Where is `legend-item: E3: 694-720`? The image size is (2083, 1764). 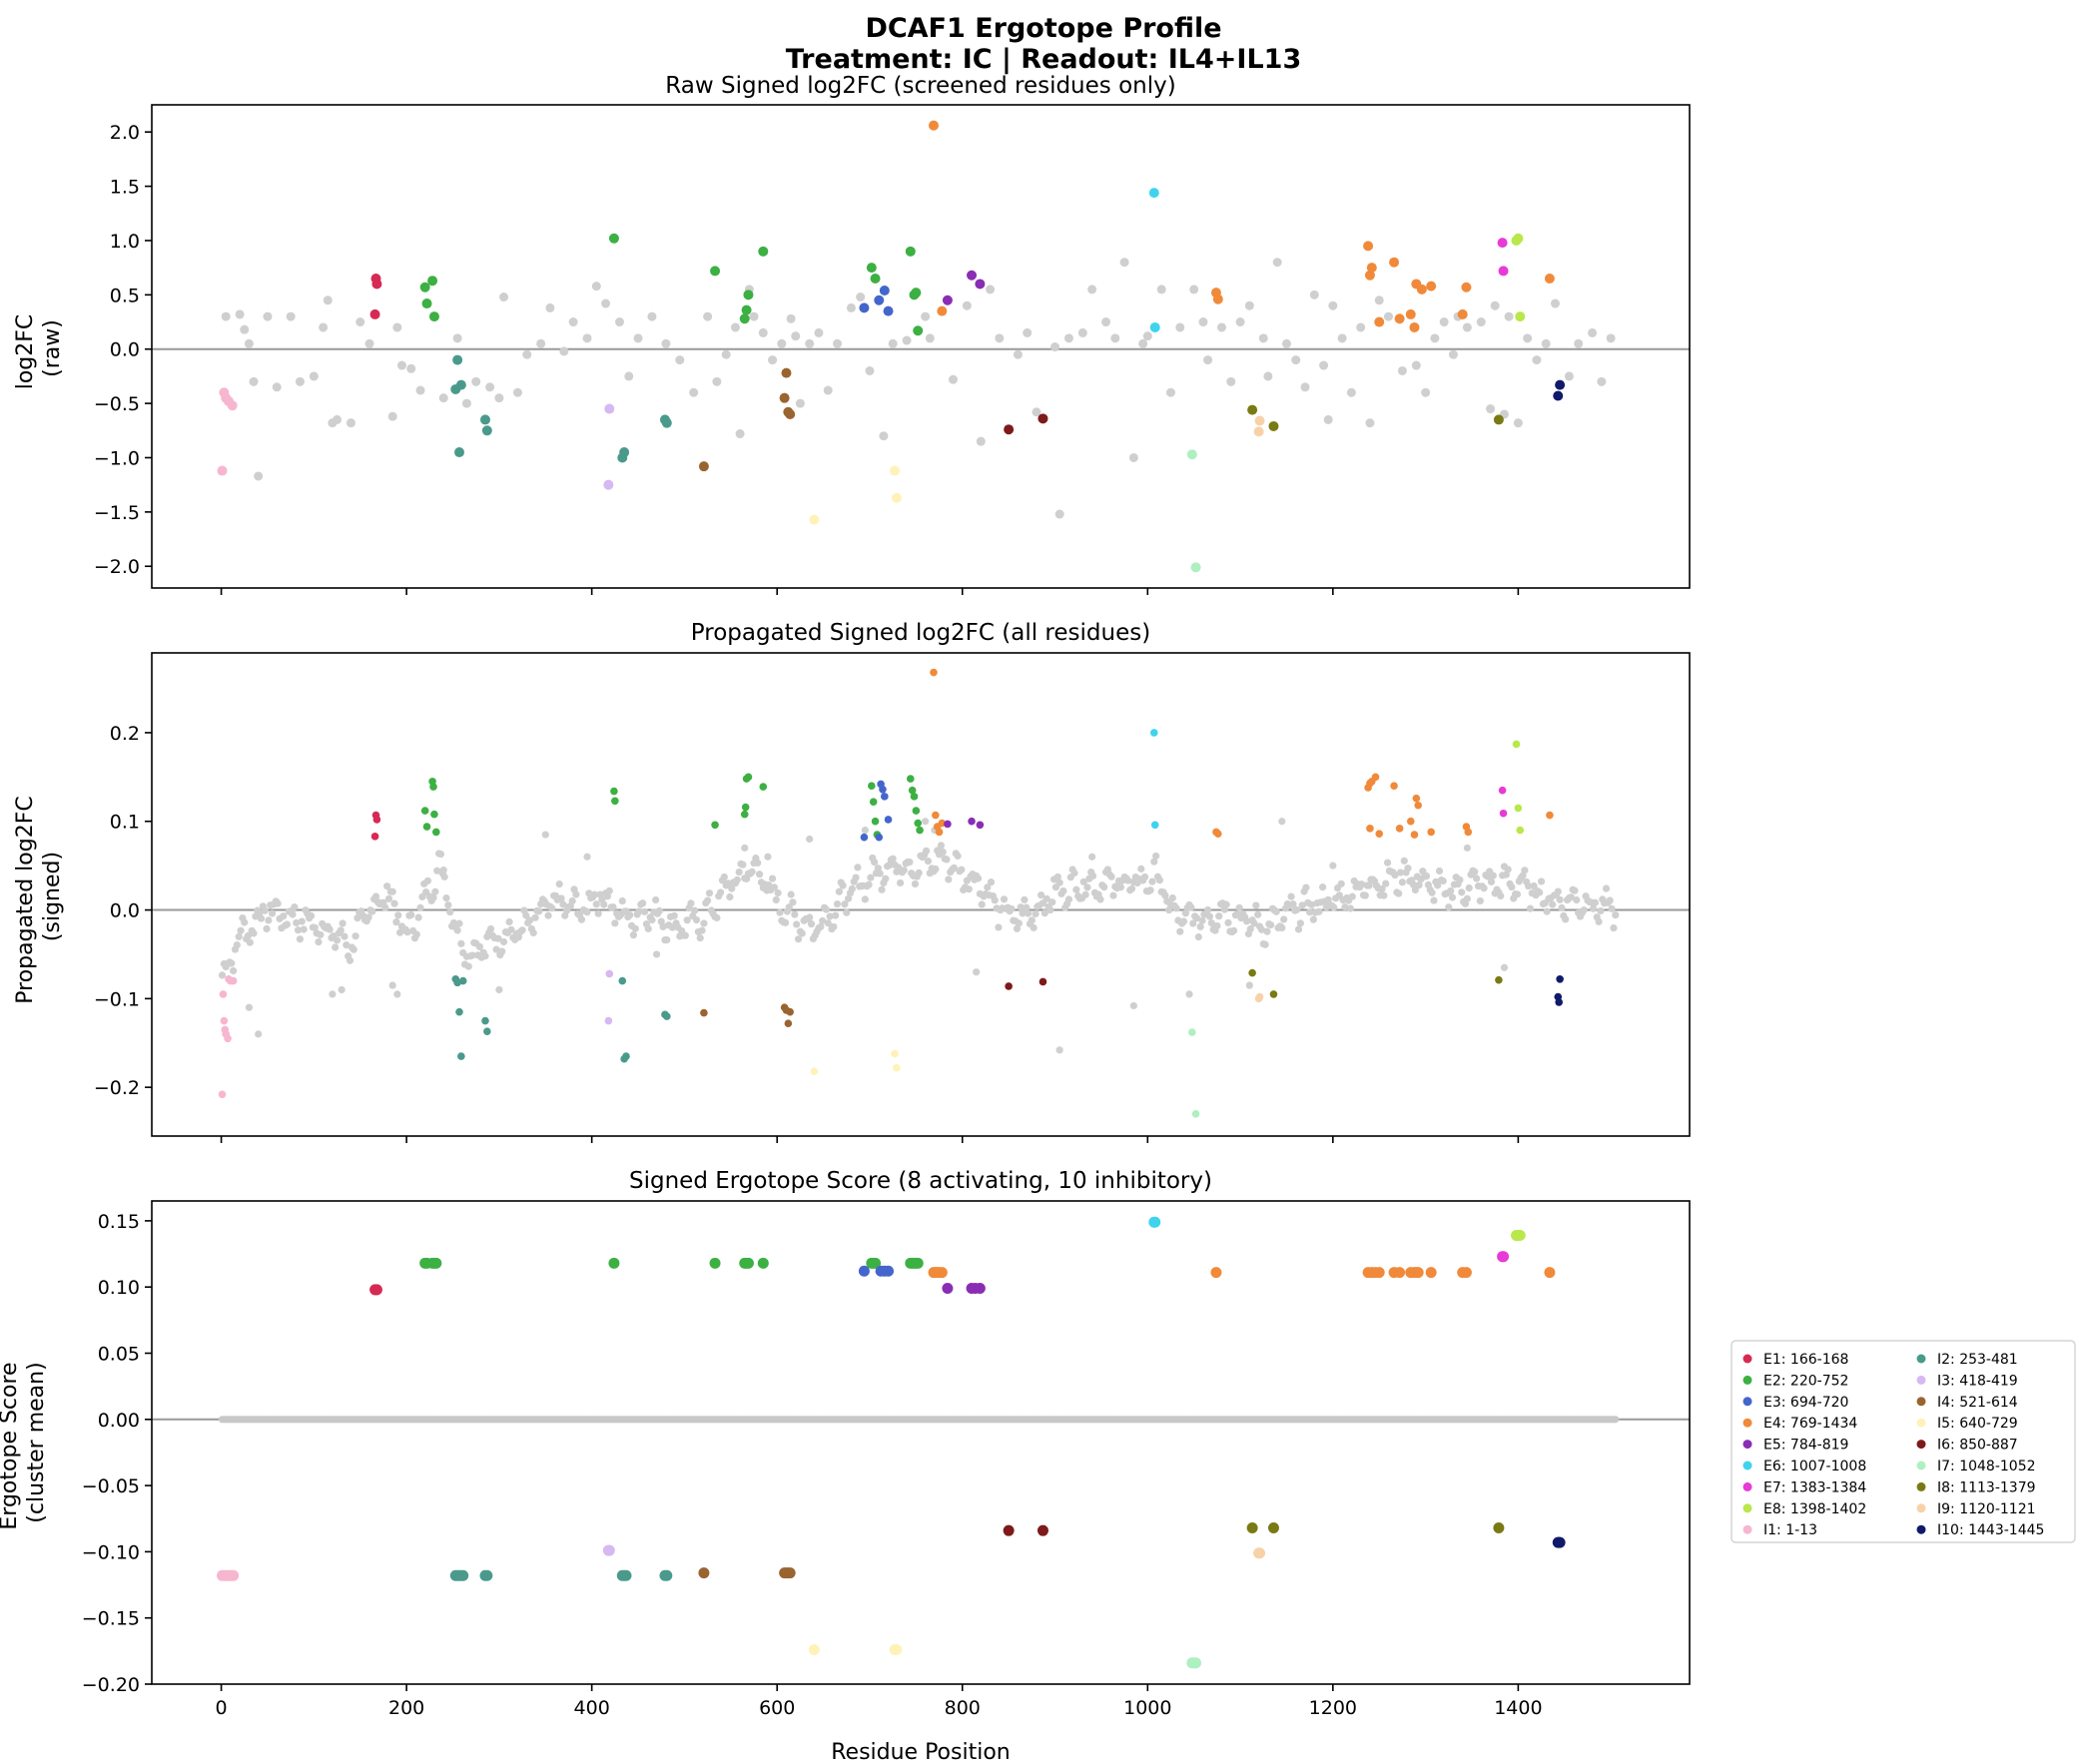
legend-item: E3: 694-720 is located at coordinates (1795, 1403).